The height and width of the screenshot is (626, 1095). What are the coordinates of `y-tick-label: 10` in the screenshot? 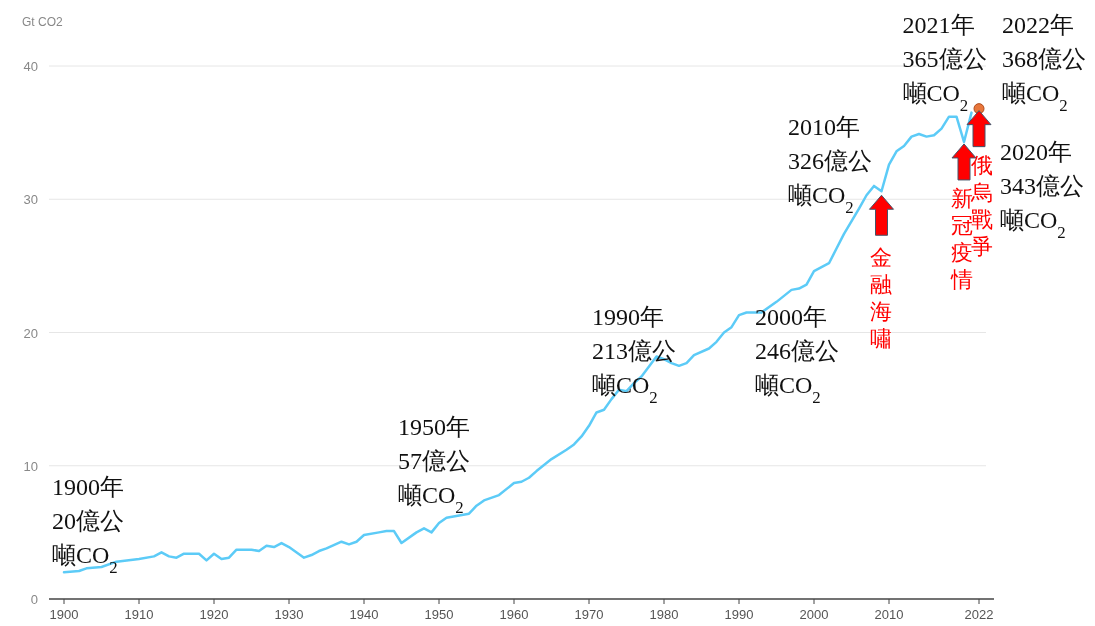 It's located at (30, 466).